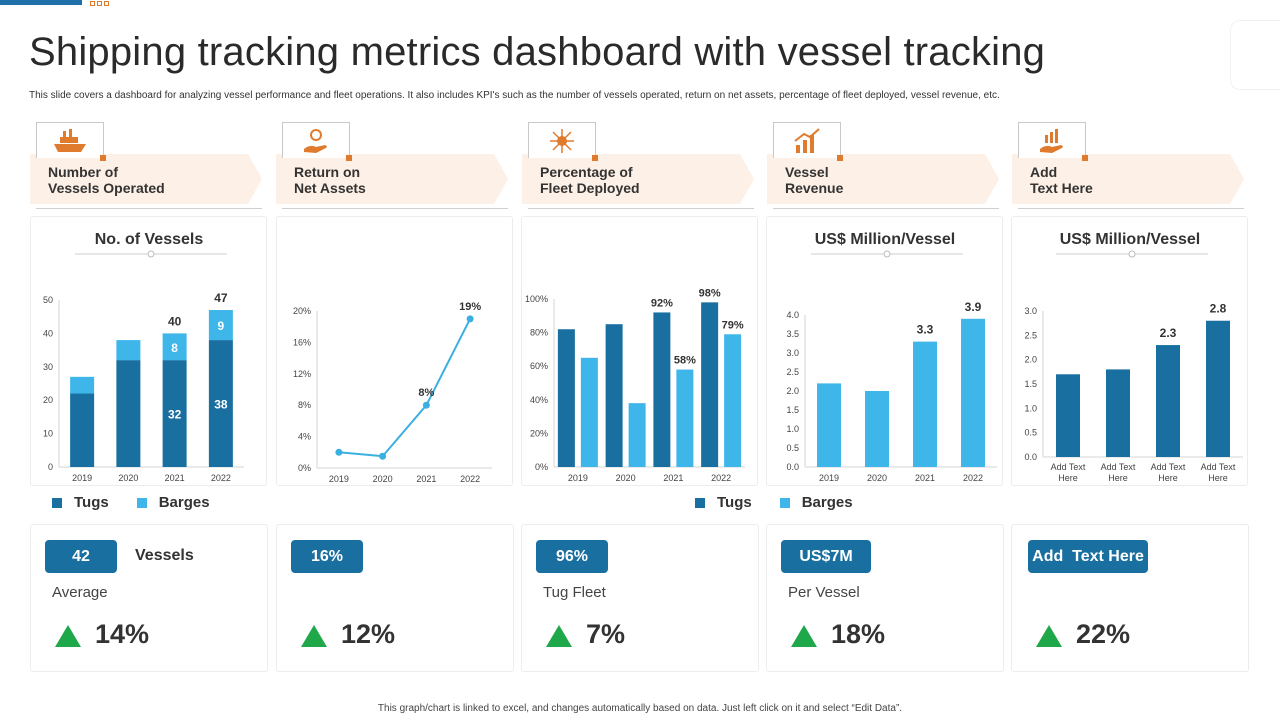  Describe the element at coordinates (792, 315) in the screenshot. I see `y-tick-label: 4.0` at that location.